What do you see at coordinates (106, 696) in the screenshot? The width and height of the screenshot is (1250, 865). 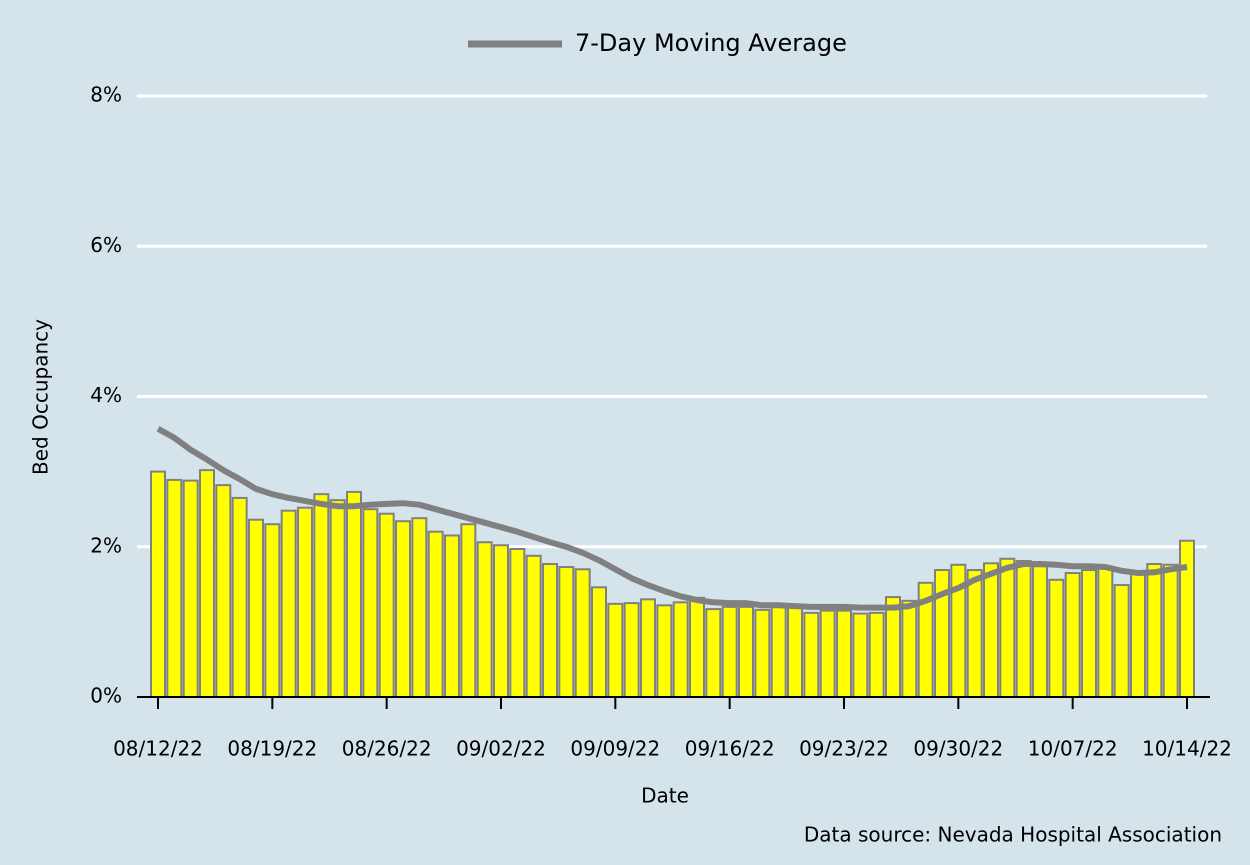 I see `y-tick-label: 0%` at bounding box center [106, 696].